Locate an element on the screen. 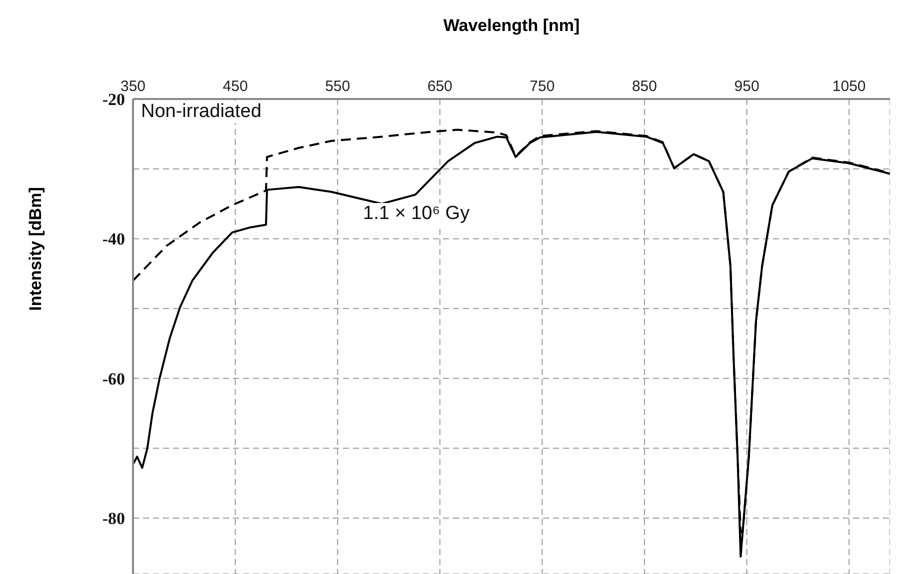 This screenshot has width=898, height=574. y-axis-title: Intensity [dBm] is located at coordinates (36, 249).